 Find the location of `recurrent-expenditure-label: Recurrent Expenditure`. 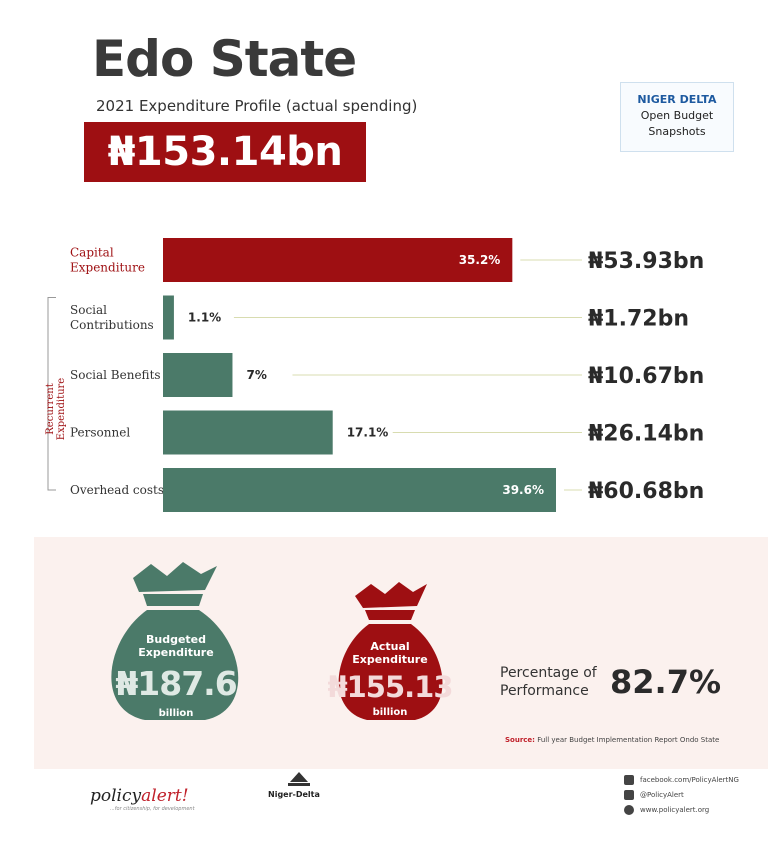

recurrent-expenditure-label: Recurrent Expenditure is located at coordinates (56, 409).